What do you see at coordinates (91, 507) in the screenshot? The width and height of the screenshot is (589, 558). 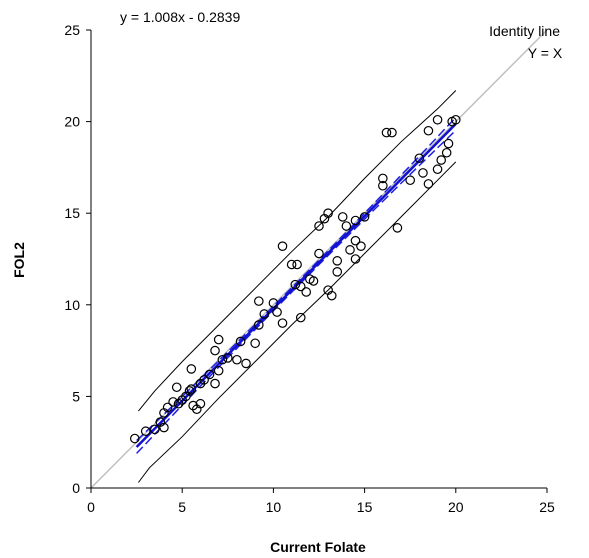 I see `x-tick-label: 0` at bounding box center [91, 507].